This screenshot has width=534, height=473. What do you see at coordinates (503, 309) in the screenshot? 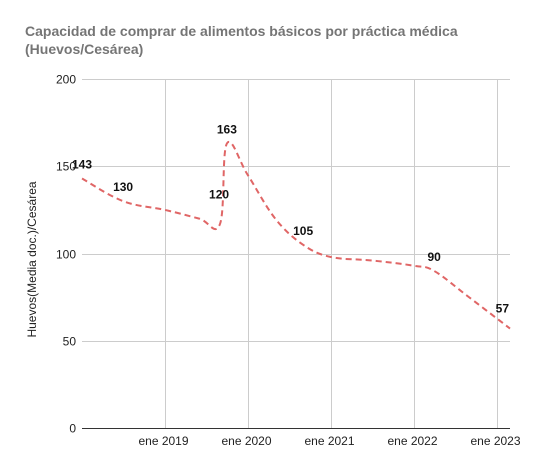
I see `data-label: 57` at bounding box center [503, 309].